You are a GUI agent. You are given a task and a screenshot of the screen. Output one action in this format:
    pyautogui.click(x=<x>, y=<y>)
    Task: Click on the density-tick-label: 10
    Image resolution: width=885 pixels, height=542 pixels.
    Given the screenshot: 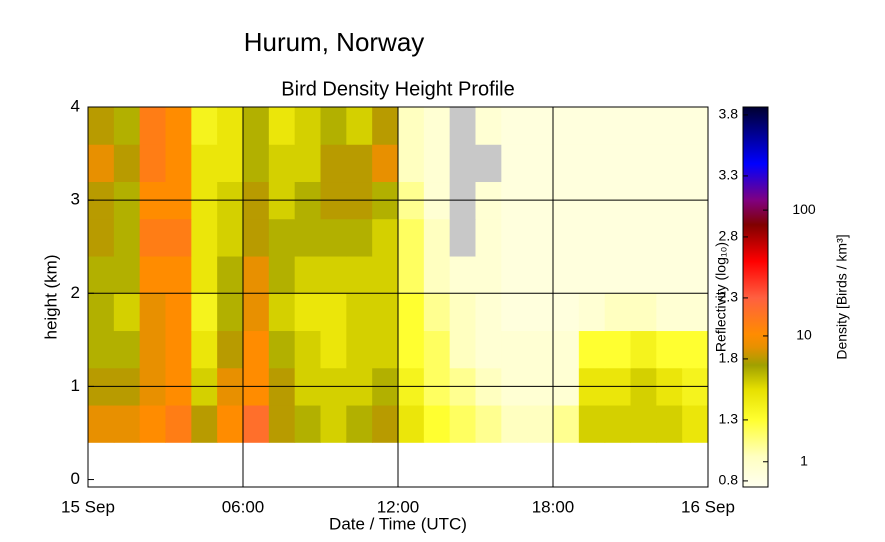 What is the action you would take?
    pyautogui.click(x=804, y=335)
    